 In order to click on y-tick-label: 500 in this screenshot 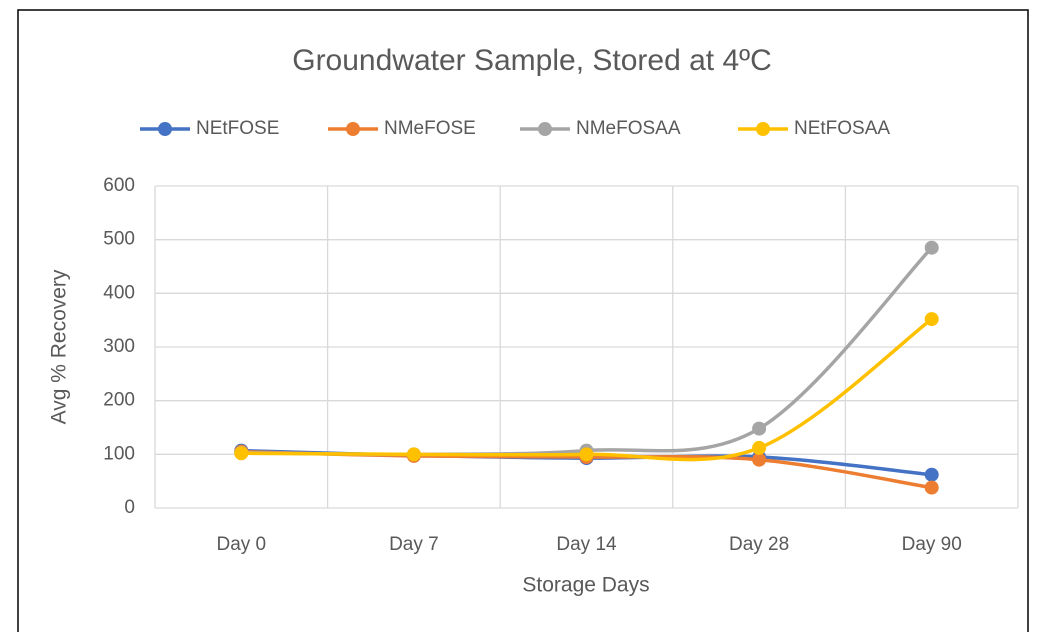, I will do `click(119, 239)`.